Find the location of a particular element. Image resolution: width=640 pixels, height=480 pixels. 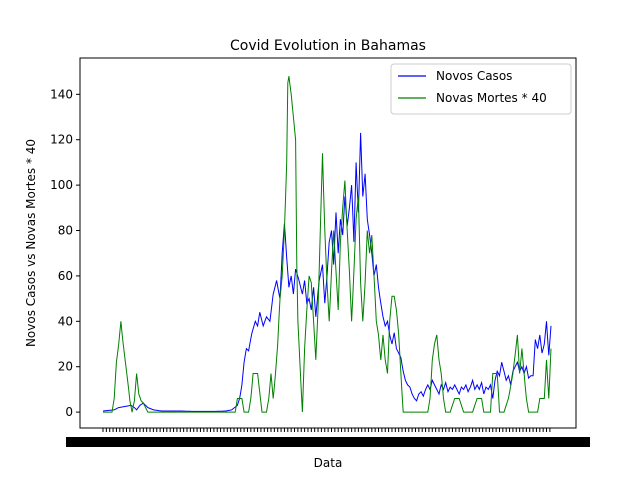

y-tick-label: 80 is located at coordinates (65, 231).